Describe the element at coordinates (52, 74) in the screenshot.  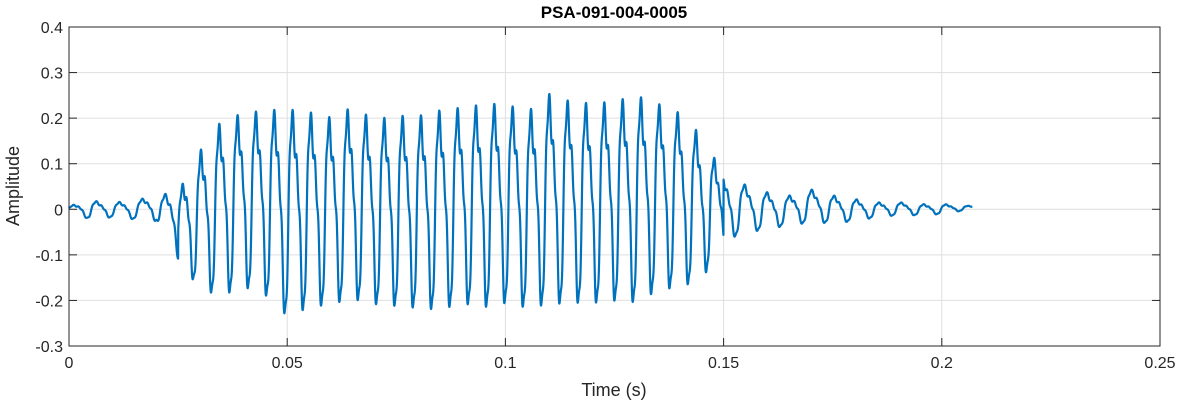
I see `y-tick-label: 0.3` at that location.